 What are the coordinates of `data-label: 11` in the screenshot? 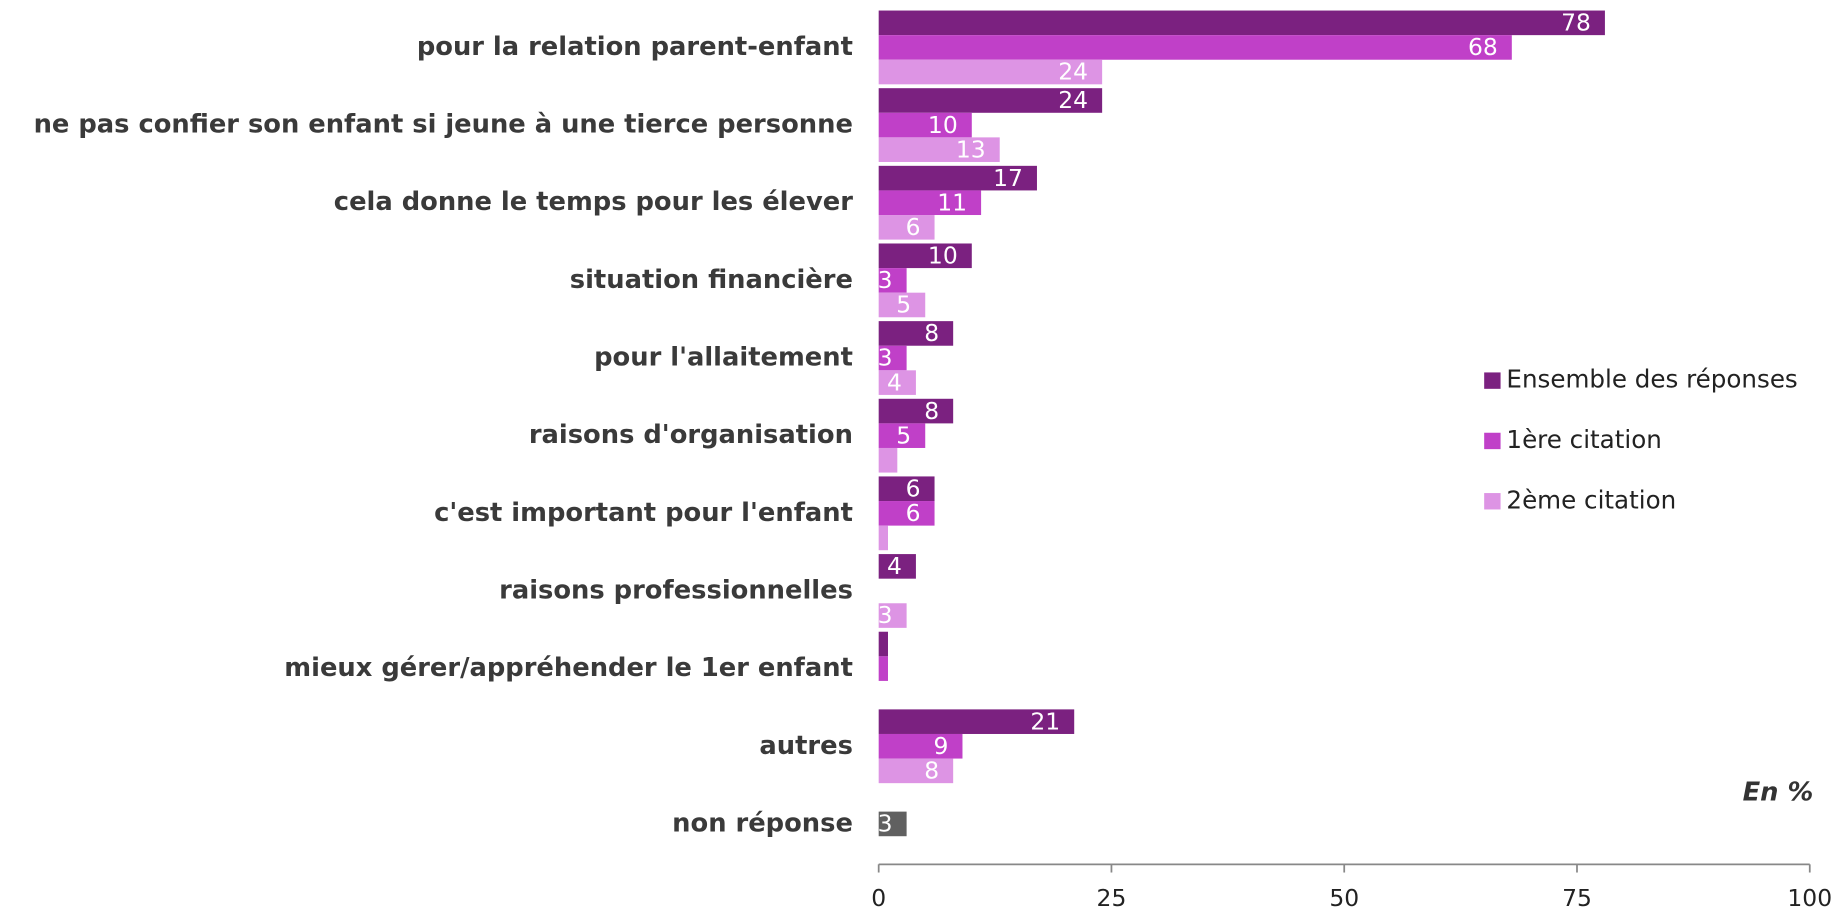 It's located at (952, 202).